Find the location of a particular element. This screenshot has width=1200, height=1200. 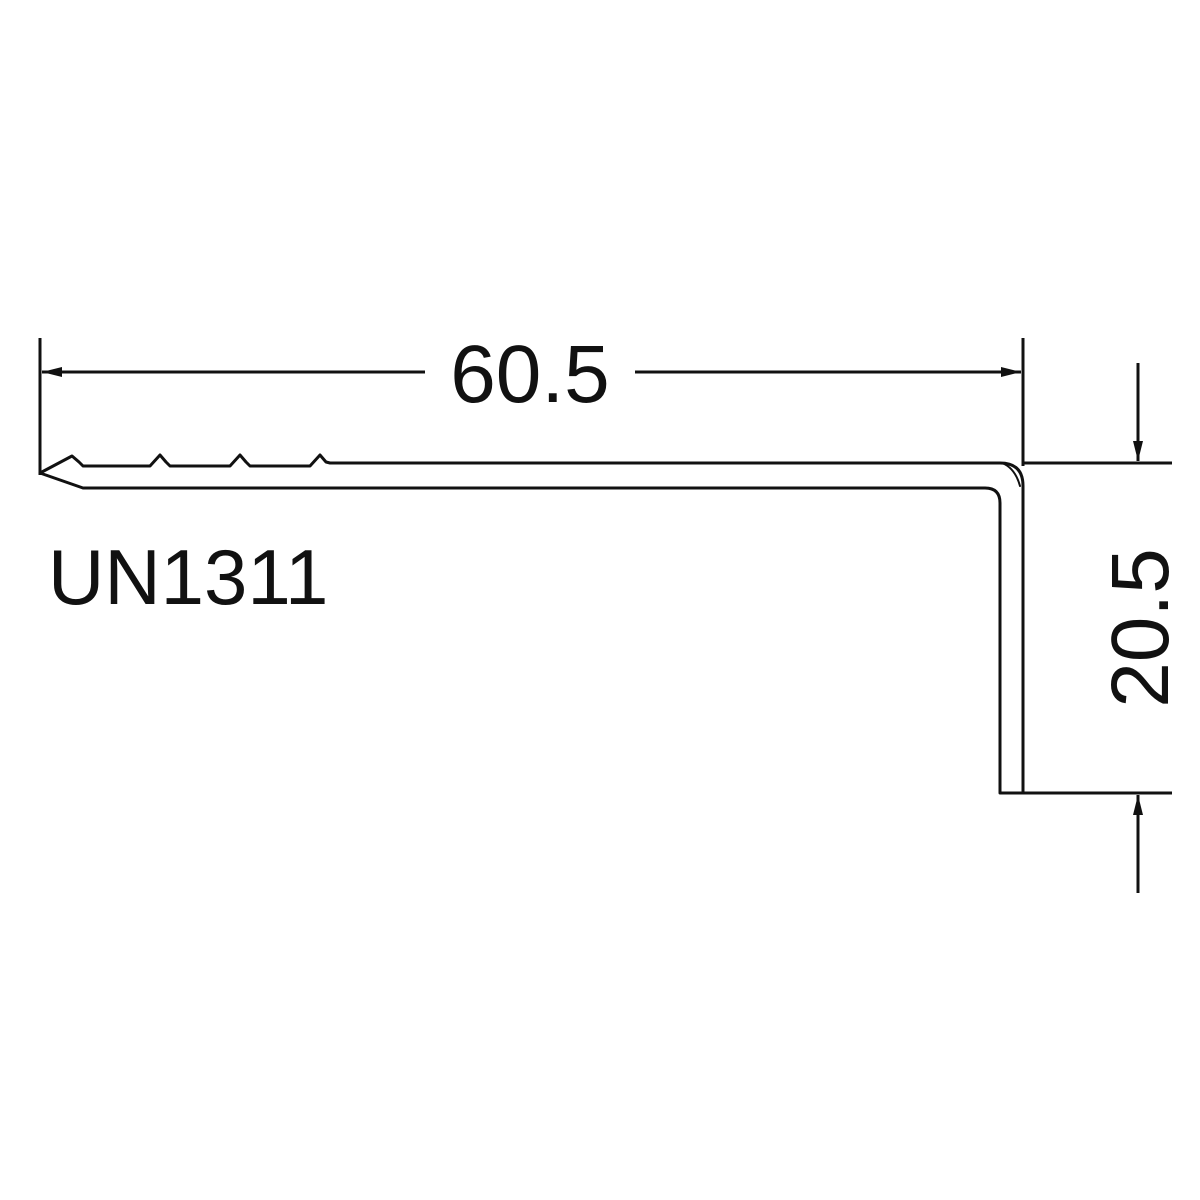

part-code-label: UN1311 is located at coordinates (188, 577).